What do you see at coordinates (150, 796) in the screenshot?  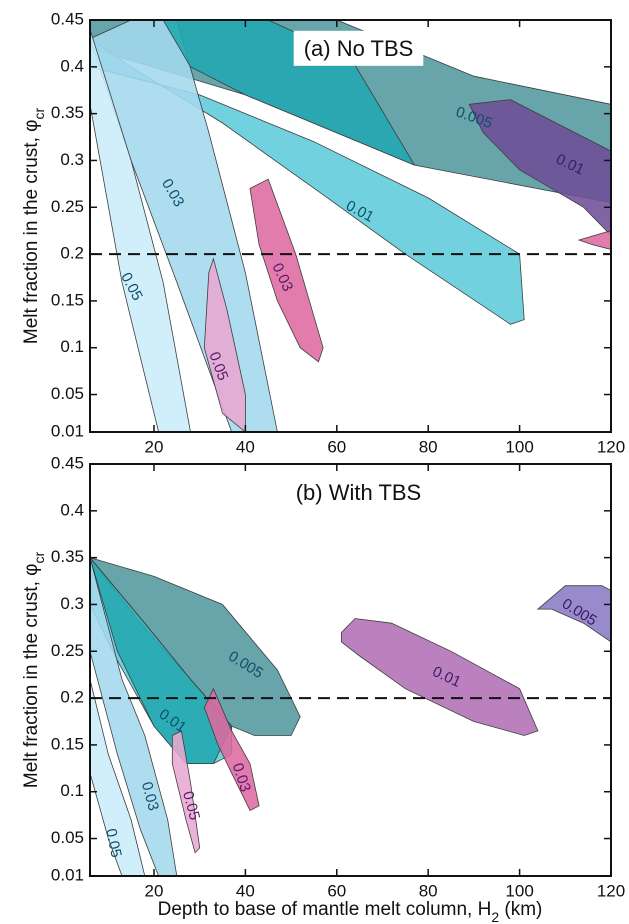 I see `region-label: 0.03` at bounding box center [150, 796].